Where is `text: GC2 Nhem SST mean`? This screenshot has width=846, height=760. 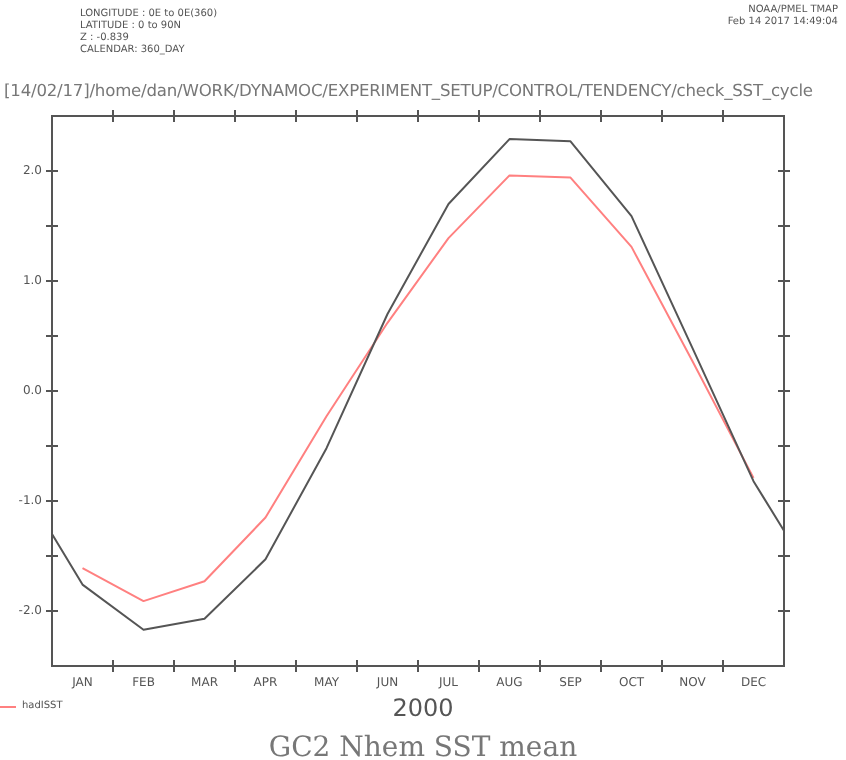
text: GC2 Nhem SST mean is located at coordinates (423, 746).